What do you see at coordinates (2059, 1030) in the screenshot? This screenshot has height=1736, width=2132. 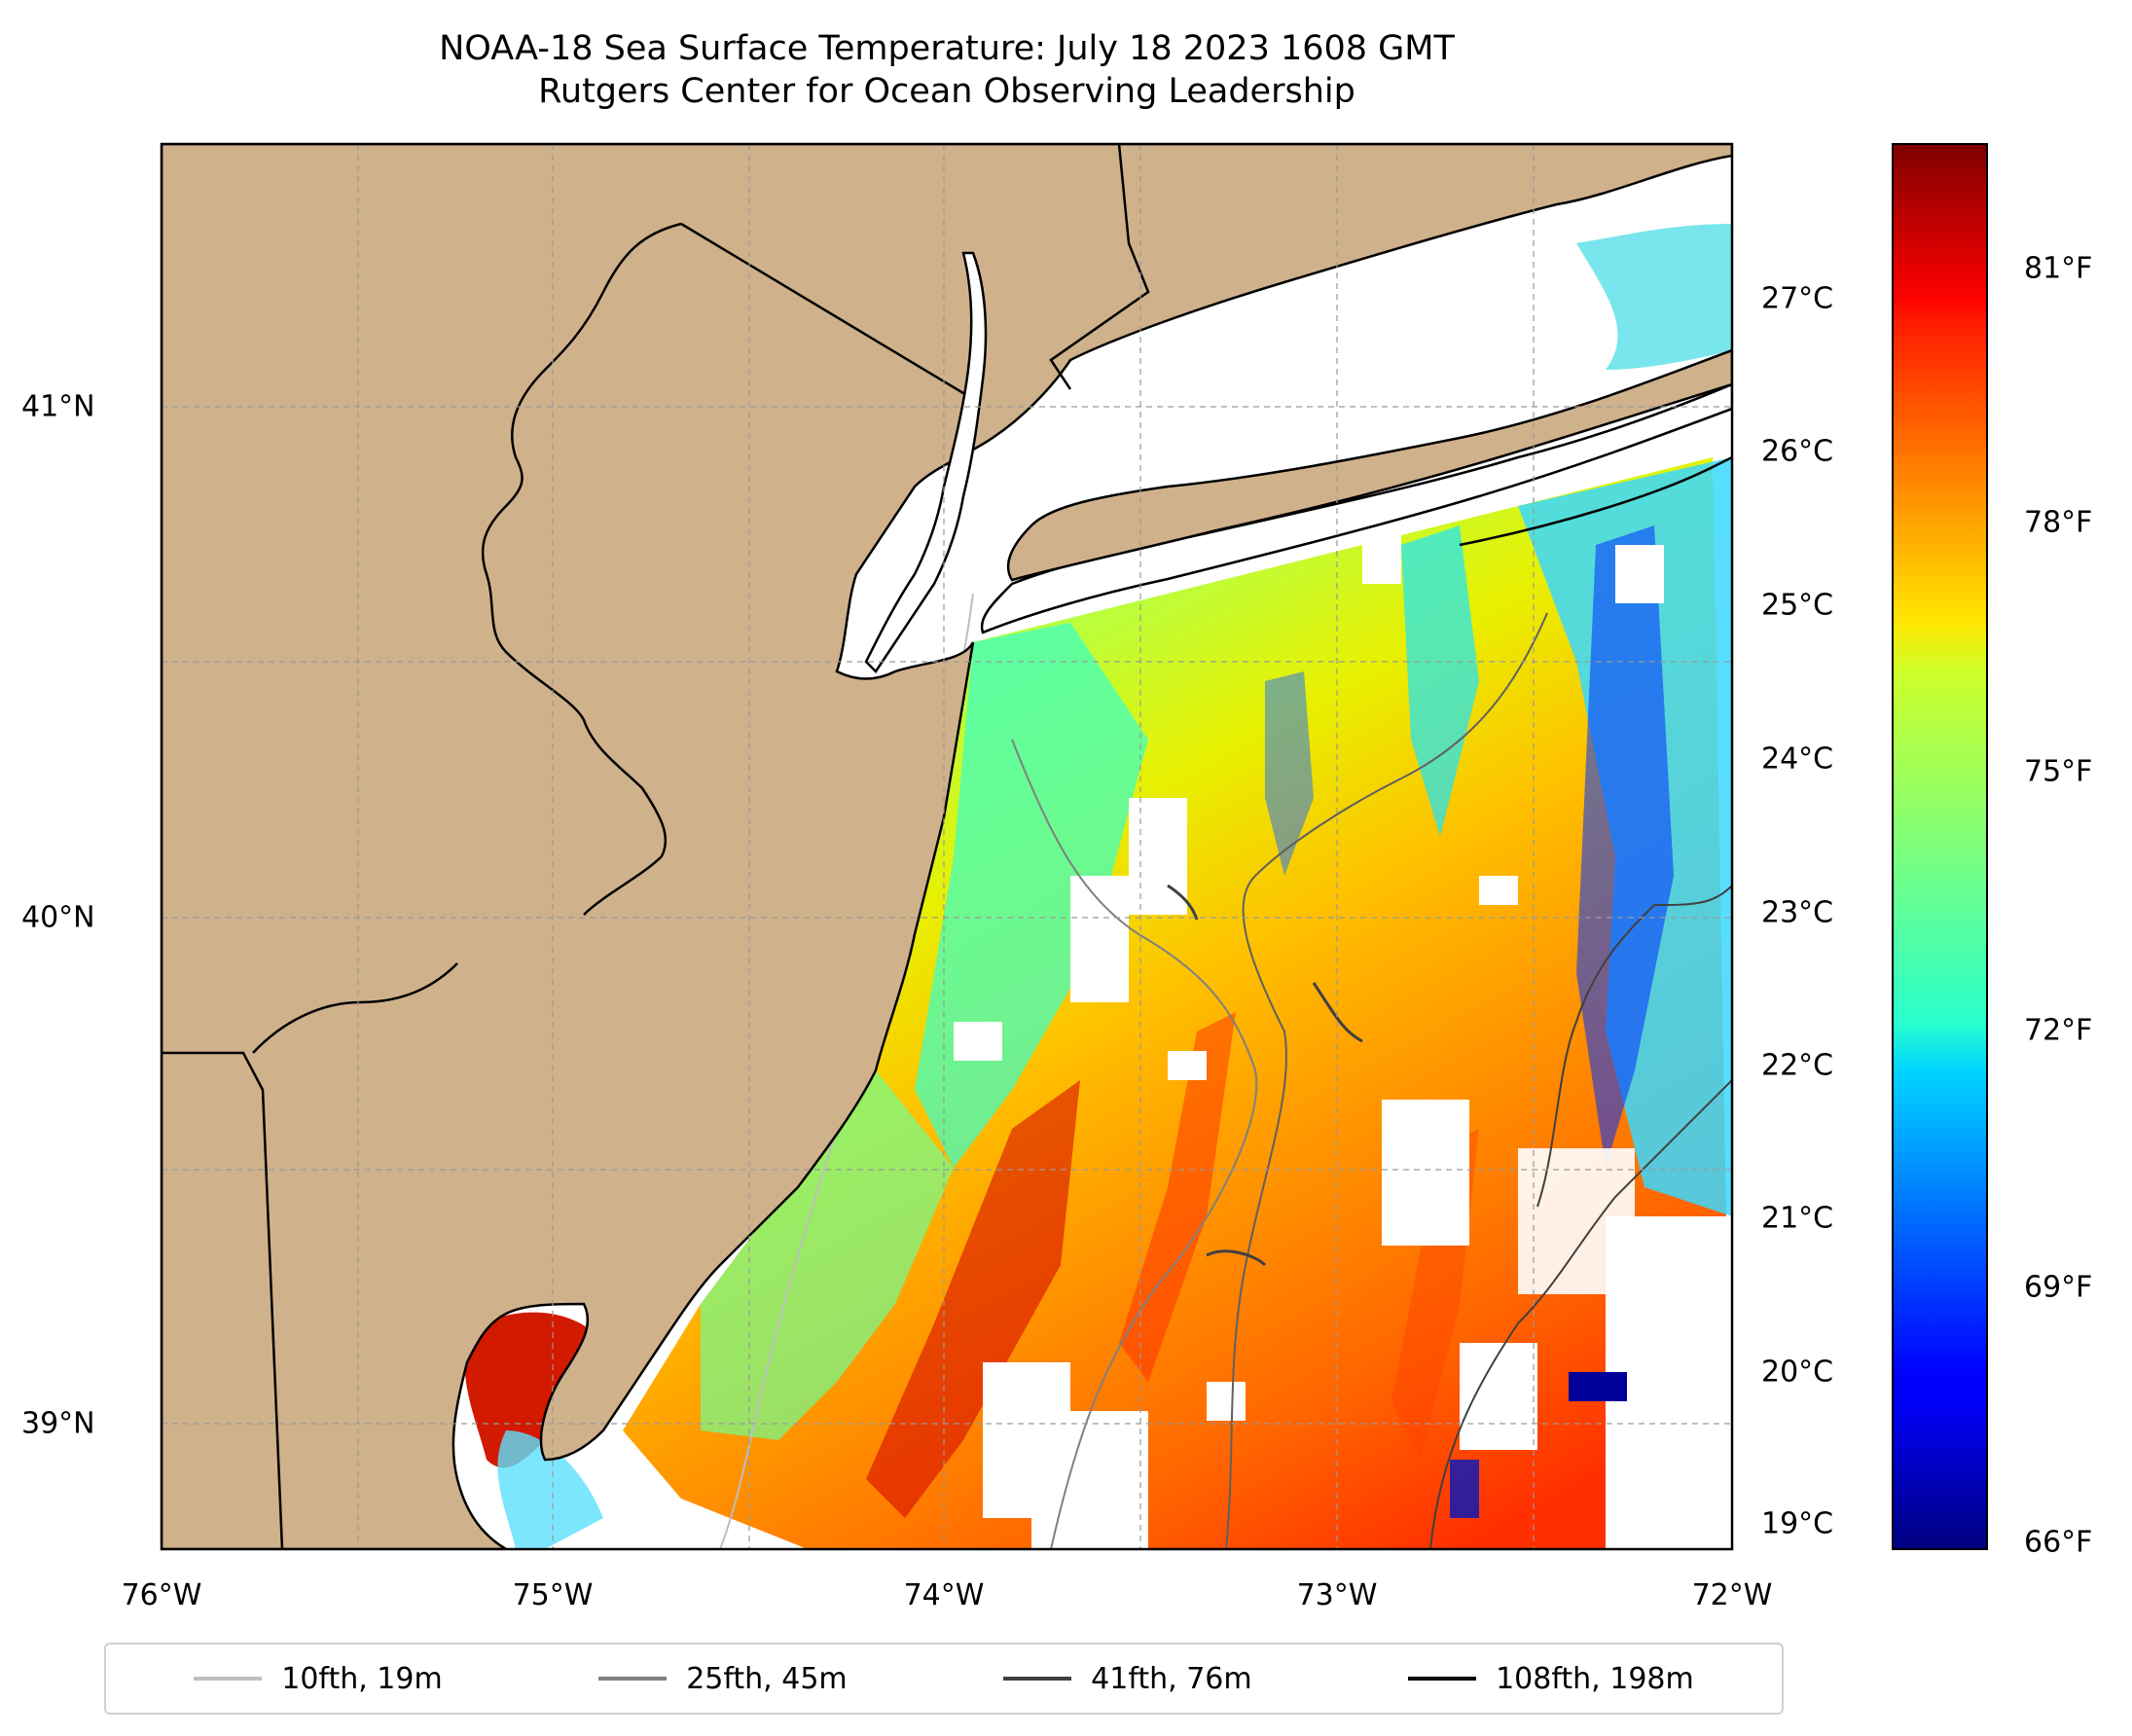 I see `colorbar-fahrenheit-label: 72°F` at bounding box center [2059, 1030].